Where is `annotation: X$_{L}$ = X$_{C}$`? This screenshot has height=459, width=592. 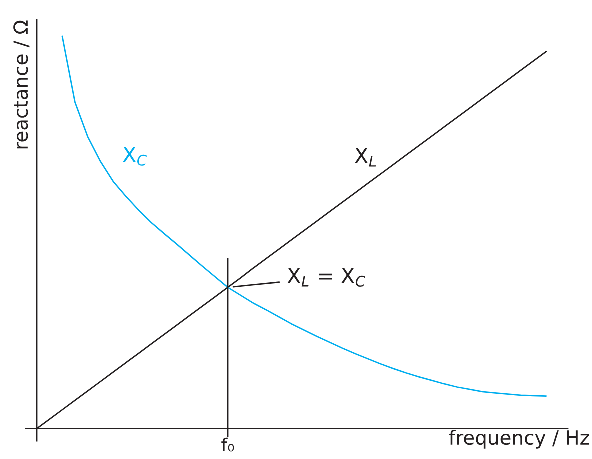
annotation: X$_{L}$ = X$_{C}$ is located at coordinates (327, 277).